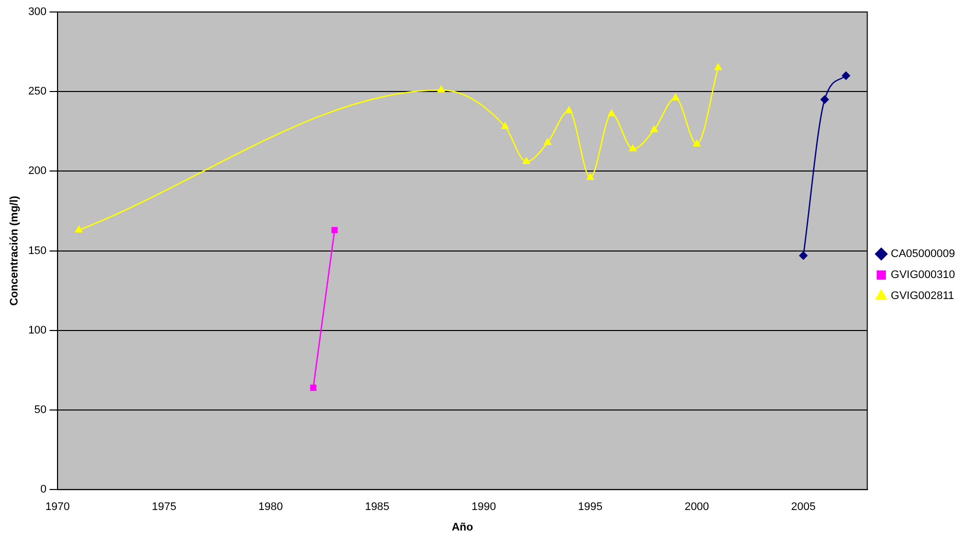 The height and width of the screenshot is (538, 975). I want to click on y-tick-label: 200, so click(37, 171).